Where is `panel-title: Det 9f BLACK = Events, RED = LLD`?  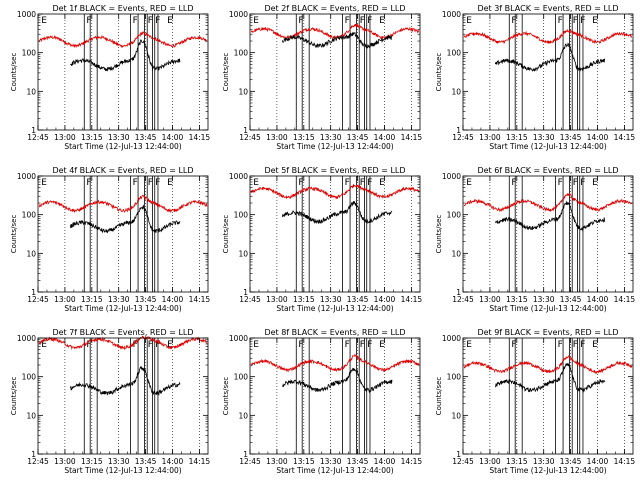 panel-title: Det 9f BLACK = Events, RED = LLD is located at coordinates (547, 332).